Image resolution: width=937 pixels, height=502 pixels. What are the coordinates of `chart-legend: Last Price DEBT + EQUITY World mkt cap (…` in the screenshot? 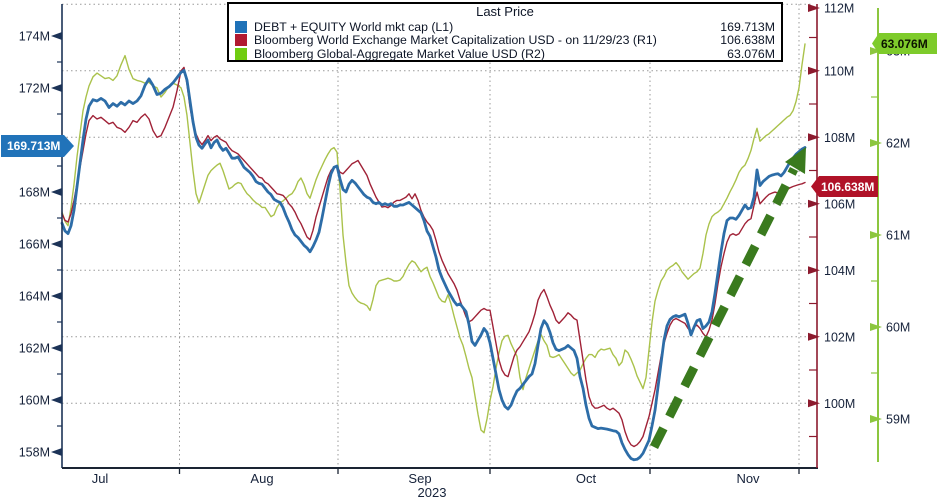 It's located at (505, 32).